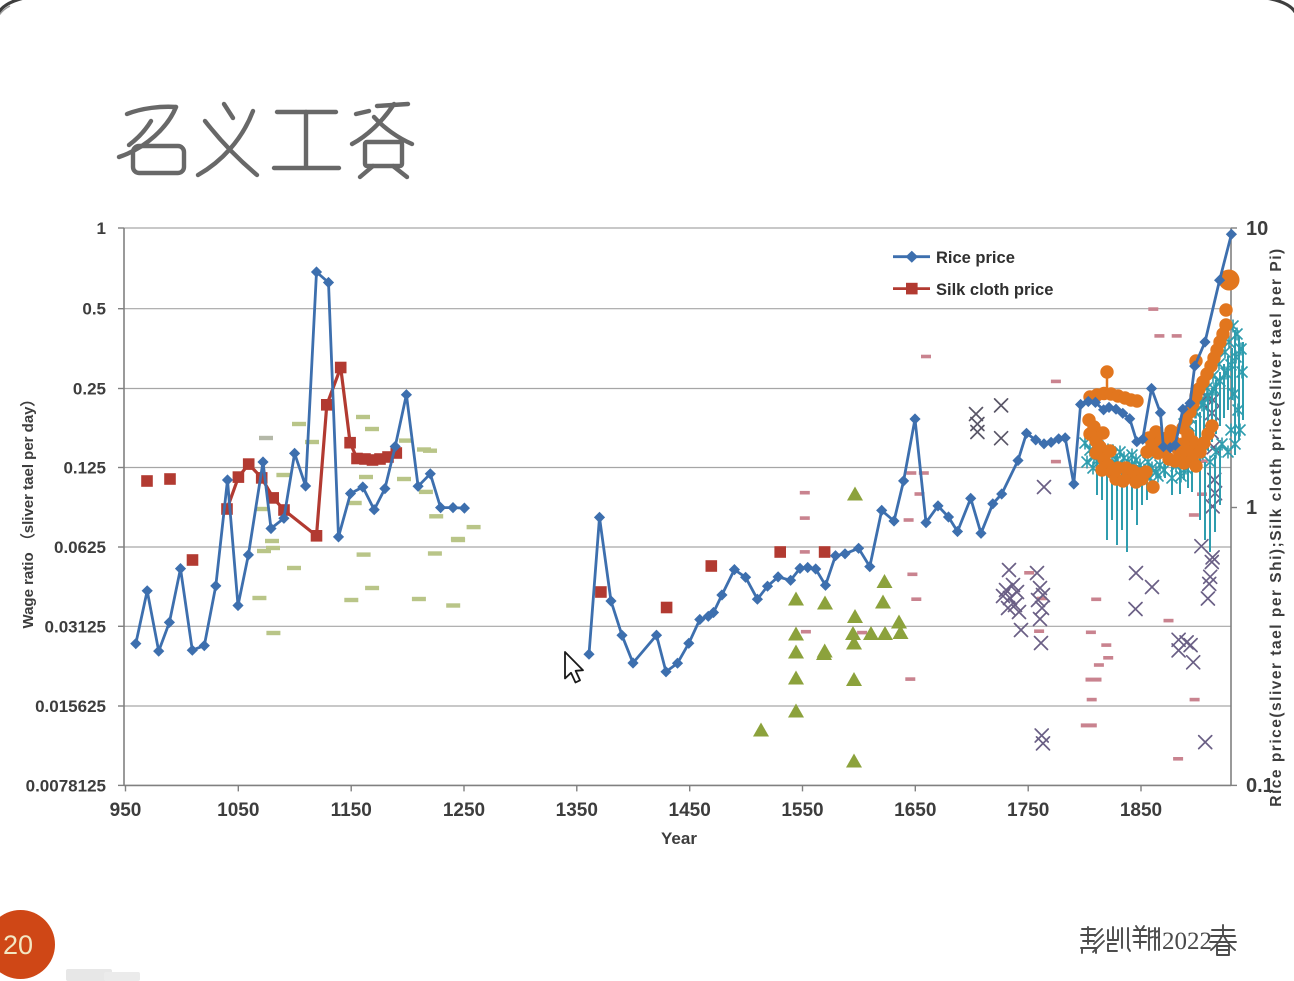 The width and height of the screenshot is (1294, 981). Describe the element at coordinates (80, 547) in the screenshot. I see `svg-text: 0.0625` at that location.